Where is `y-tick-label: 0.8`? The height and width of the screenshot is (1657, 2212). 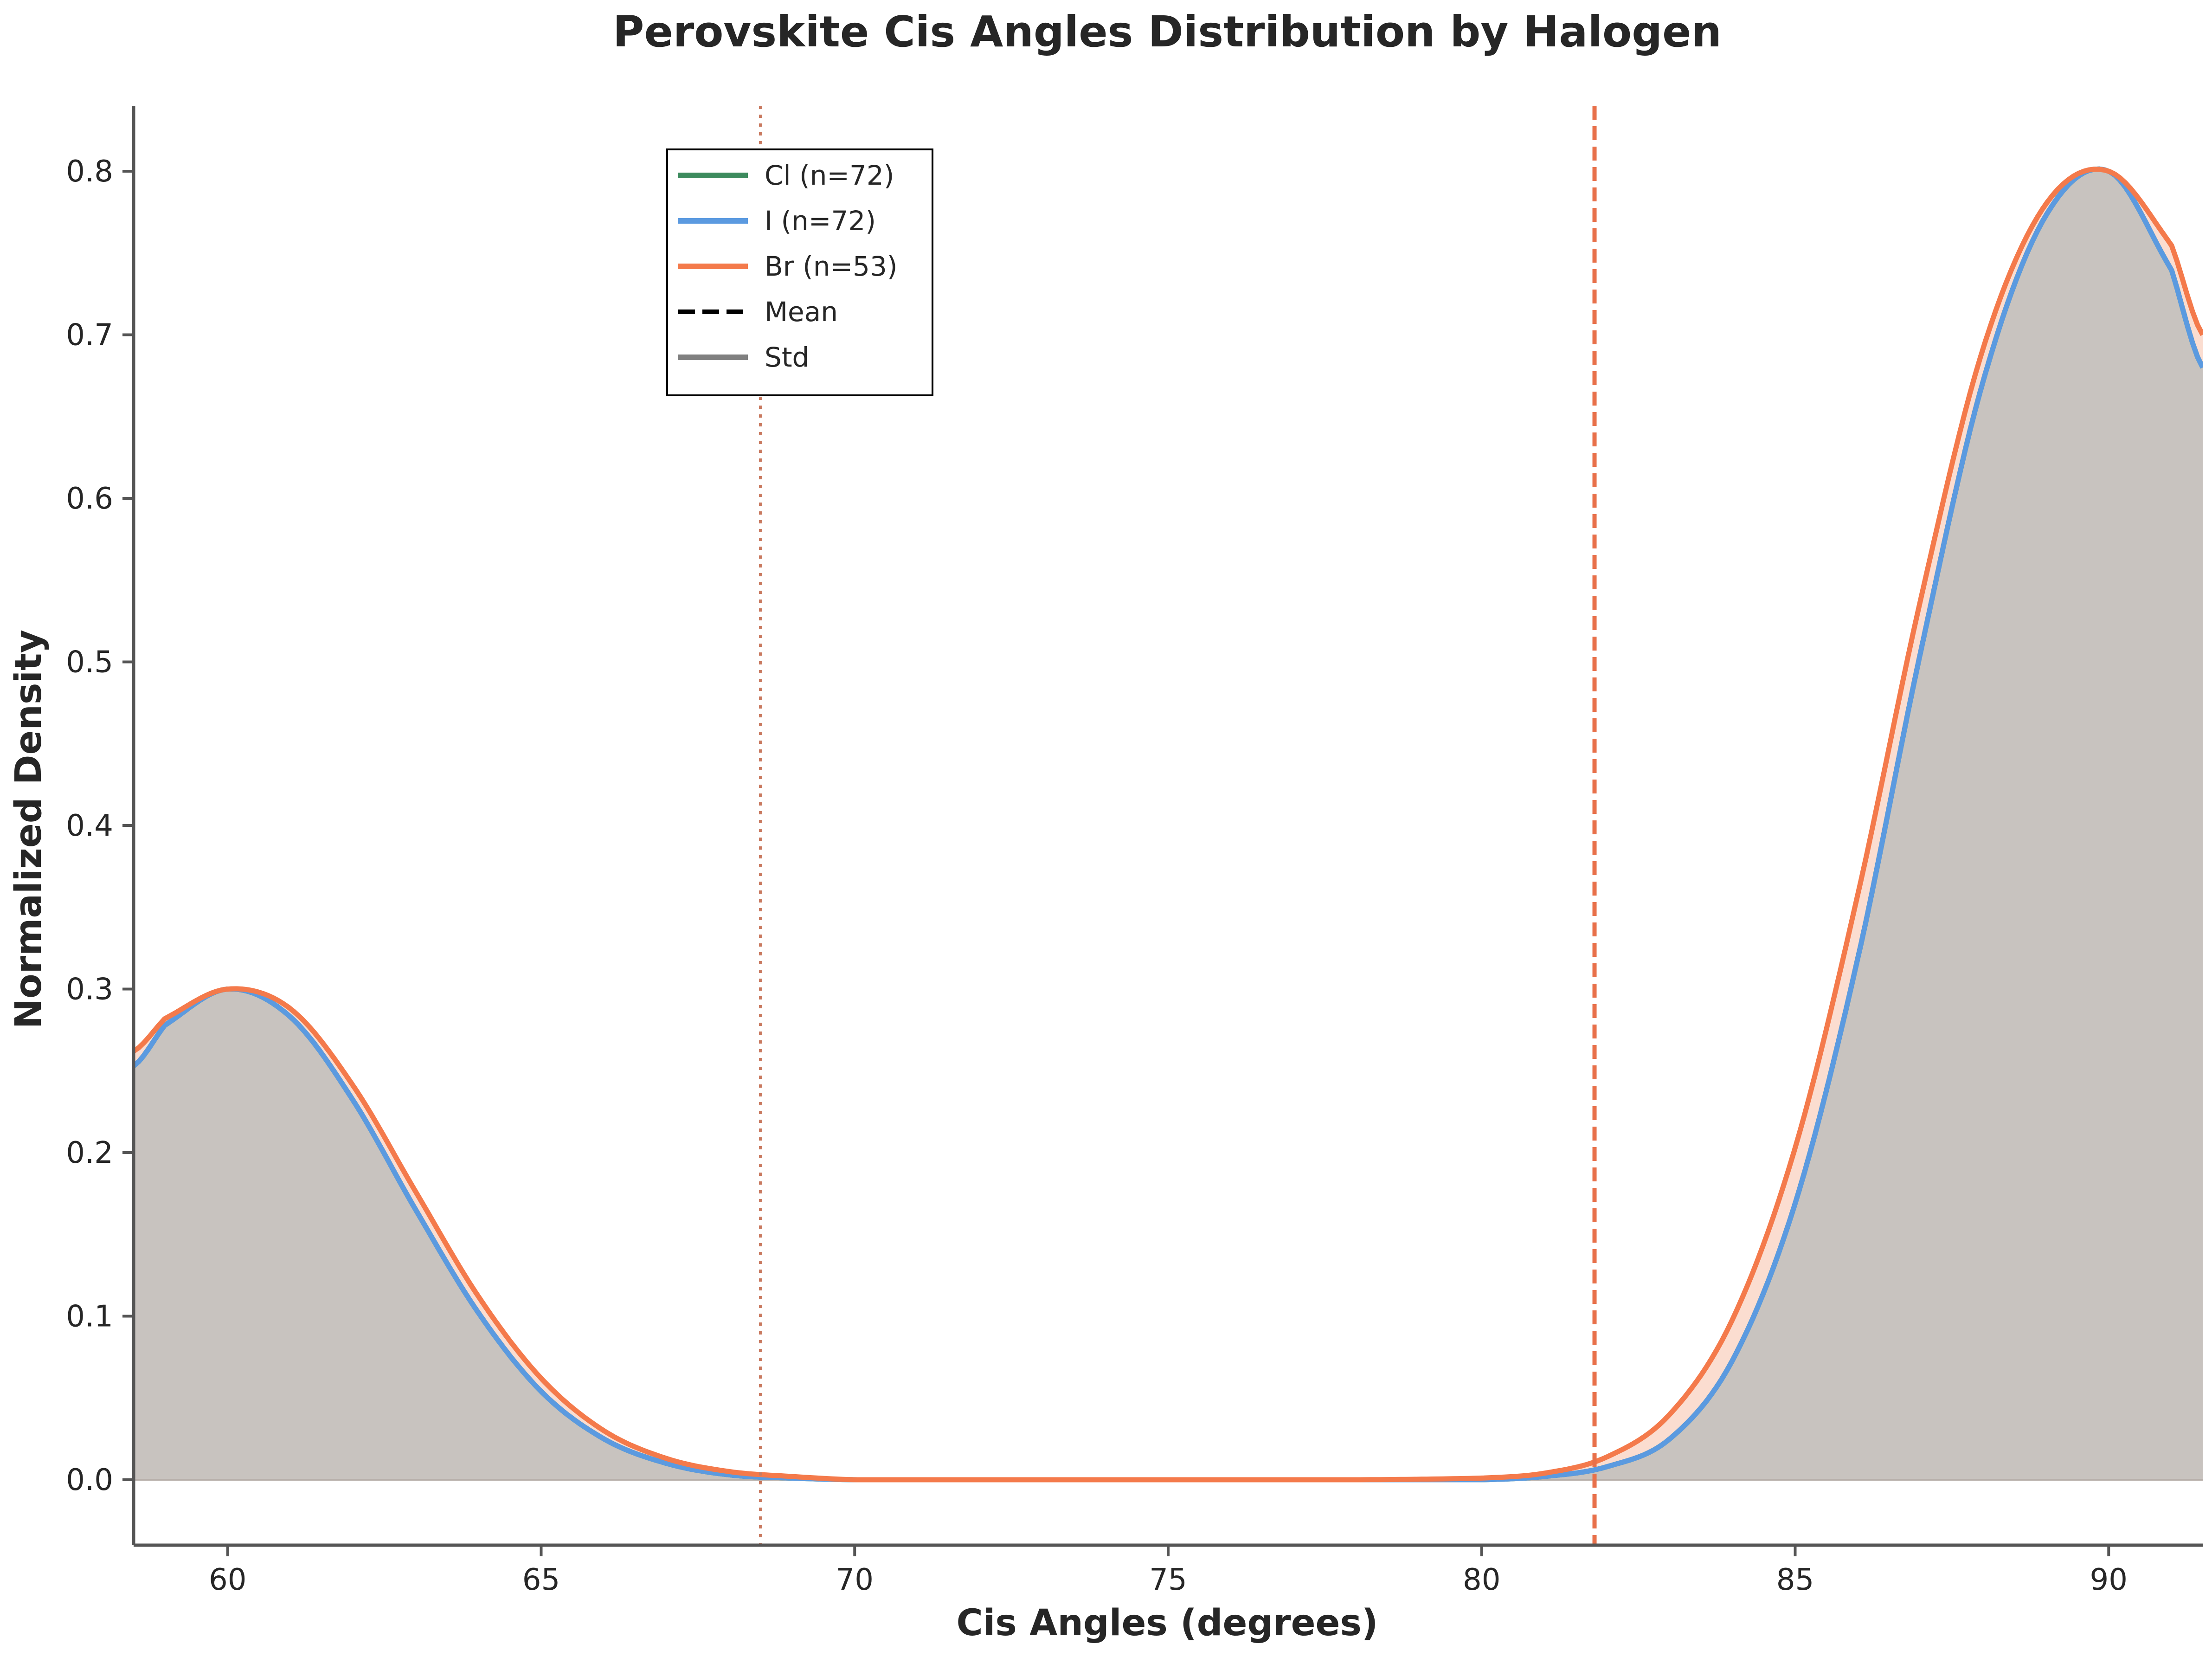 y-tick-label: 0.8 is located at coordinates (89, 172).